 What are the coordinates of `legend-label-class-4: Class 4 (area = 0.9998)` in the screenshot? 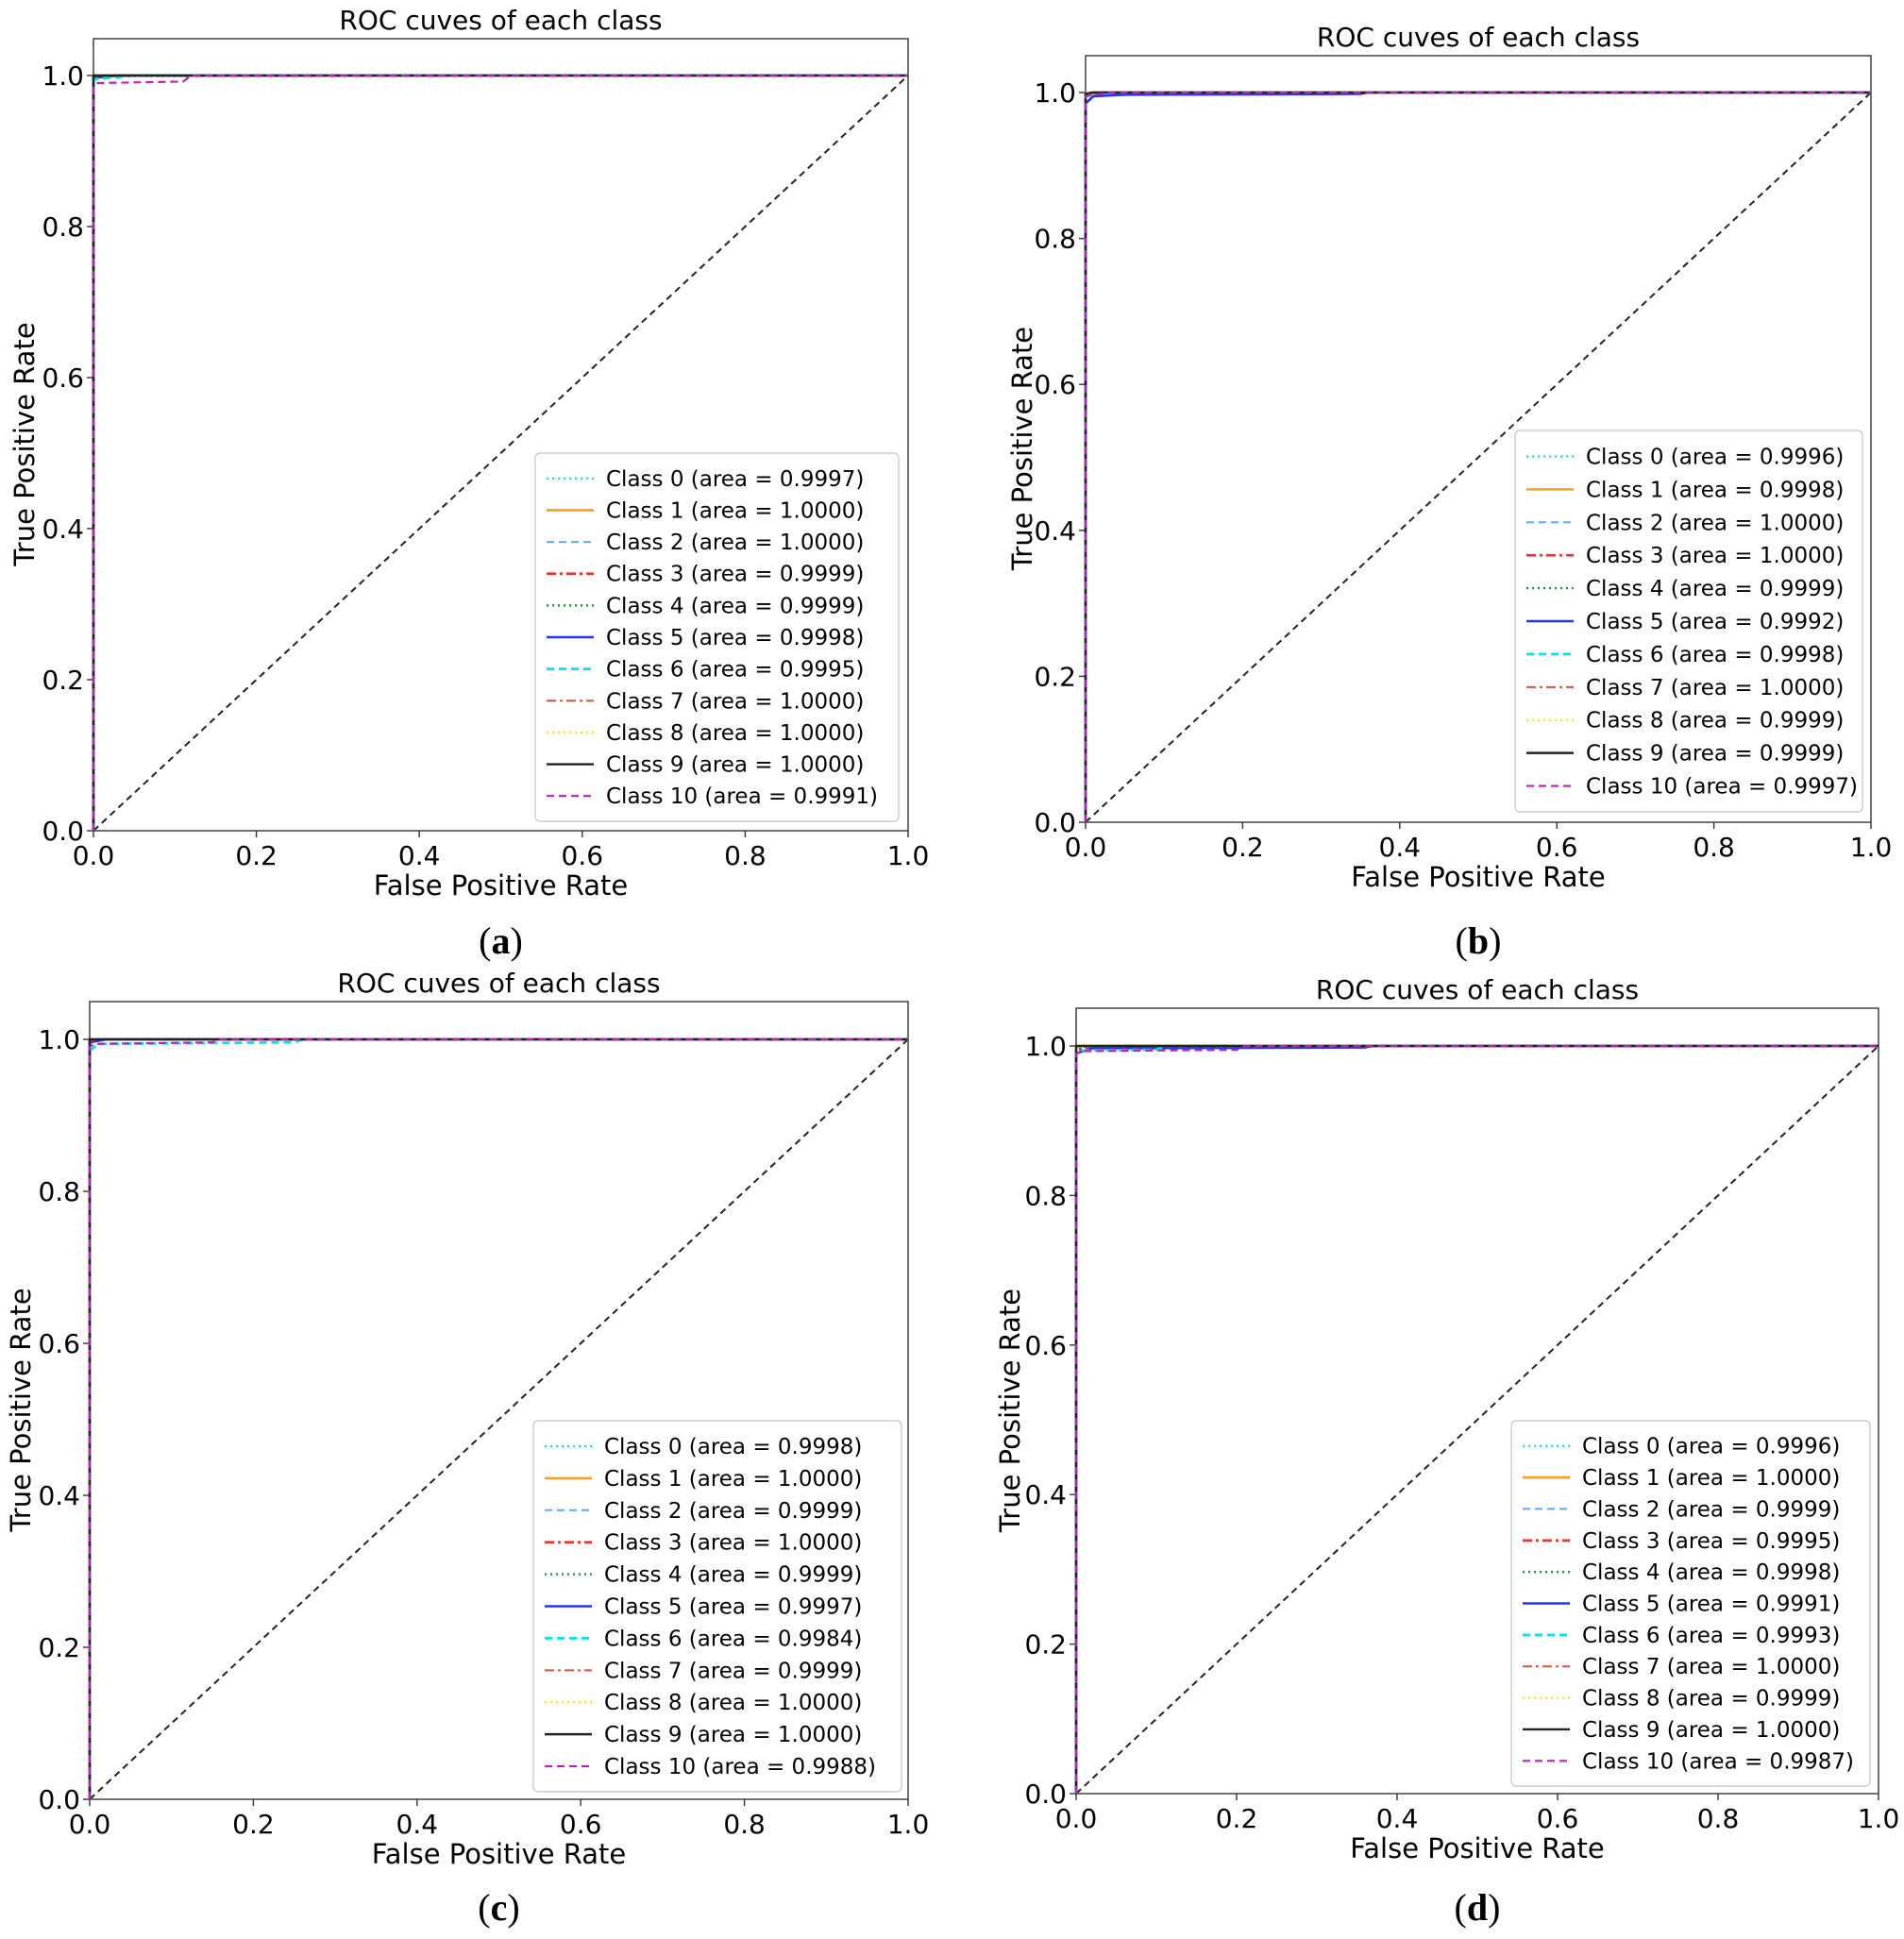 It's located at (1711, 1572).